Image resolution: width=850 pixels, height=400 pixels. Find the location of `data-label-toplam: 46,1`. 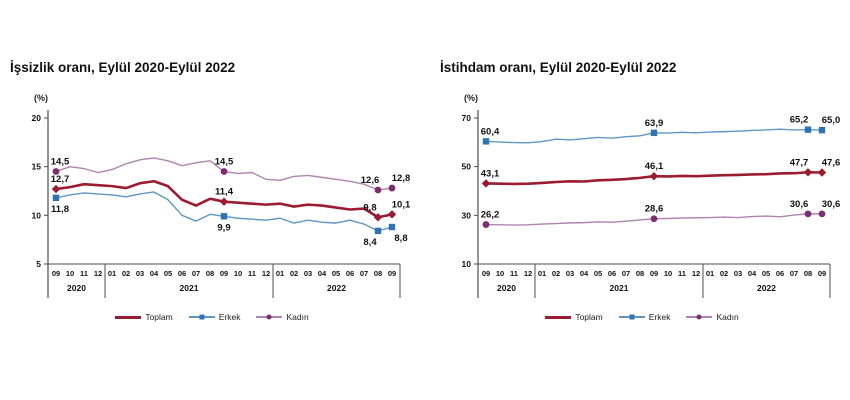

data-label-toplam: 46,1 is located at coordinates (654, 166).